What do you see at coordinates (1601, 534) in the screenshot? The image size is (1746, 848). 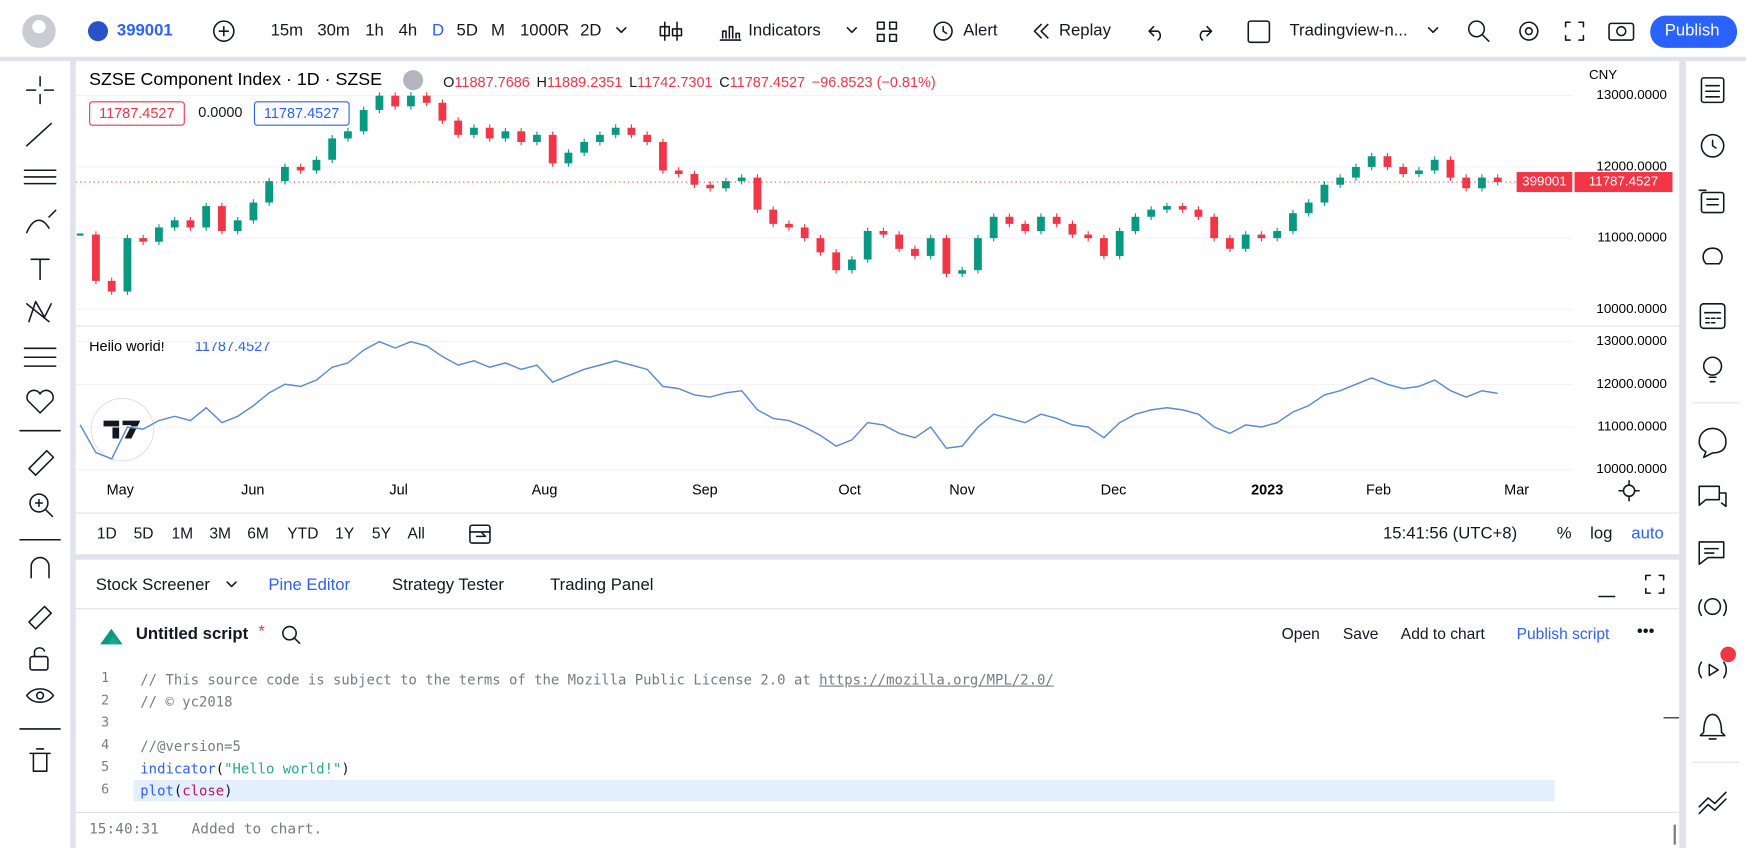 I see `log-toggle: log` at bounding box center [1601, 534].